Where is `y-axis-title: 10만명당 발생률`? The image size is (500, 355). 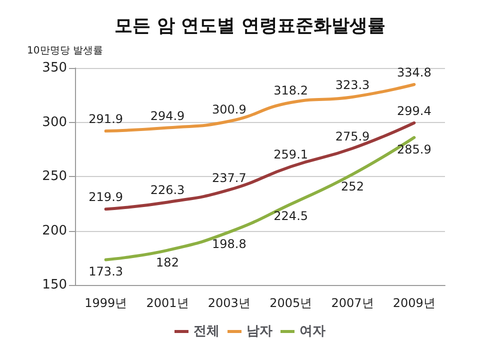
y-axis-title: 10만명당 발생률 is located at coordinates (65, 51).